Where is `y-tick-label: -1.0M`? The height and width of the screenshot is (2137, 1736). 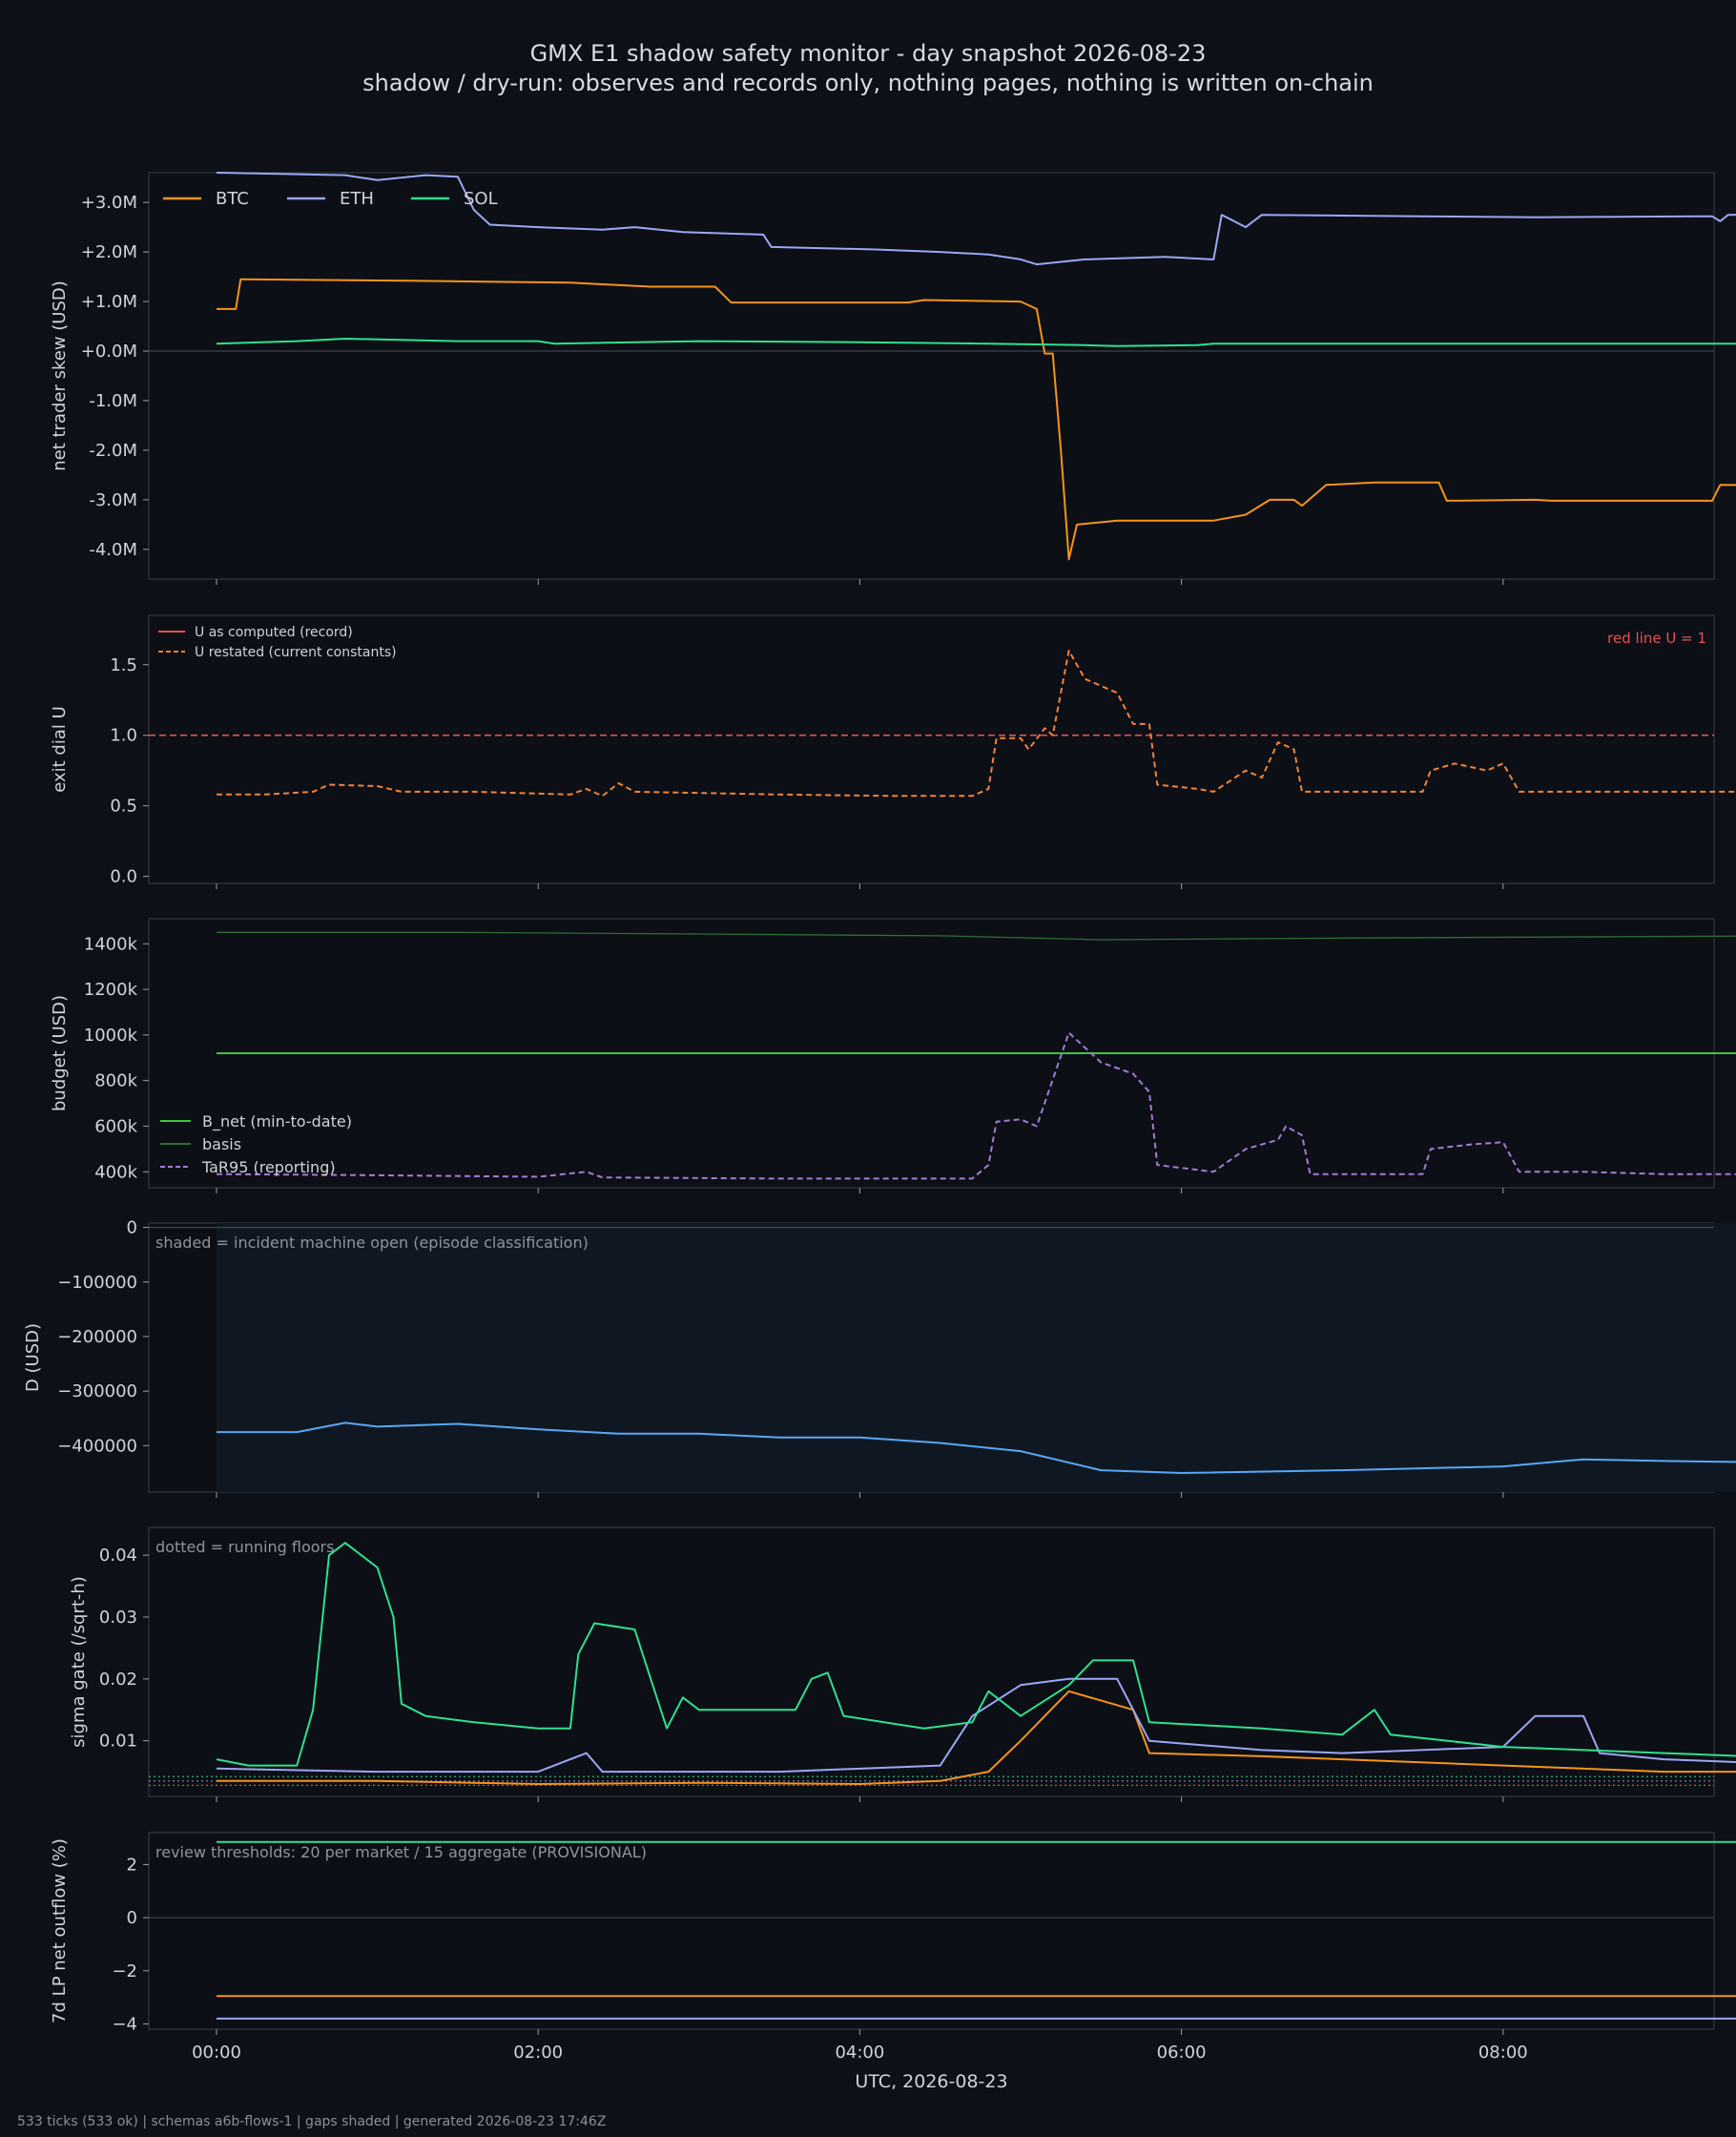
y-tick-label: -1.0M is located at coordinates (113, 401).